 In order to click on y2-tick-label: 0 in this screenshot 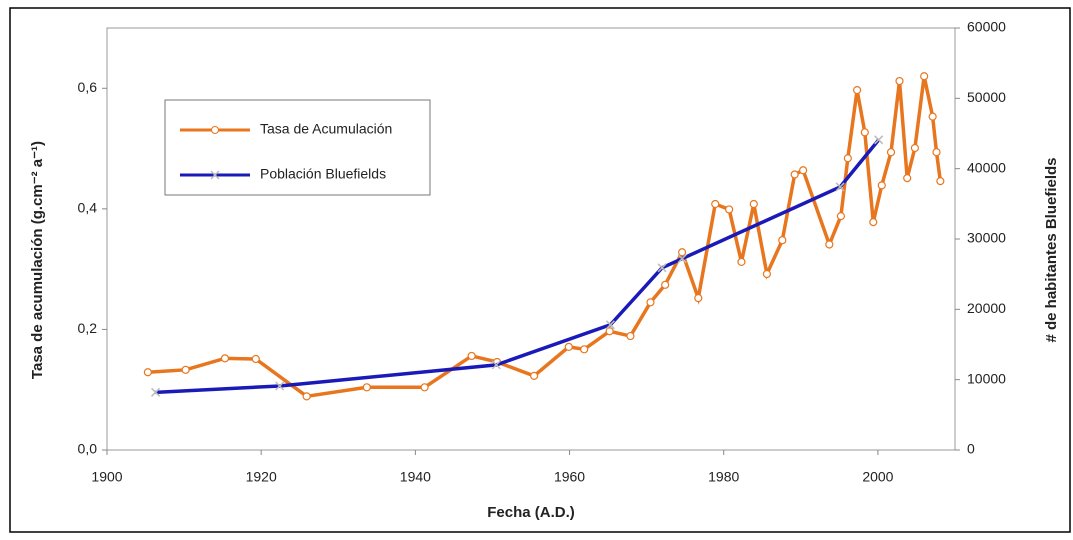, I will do `click(971, 449)`.